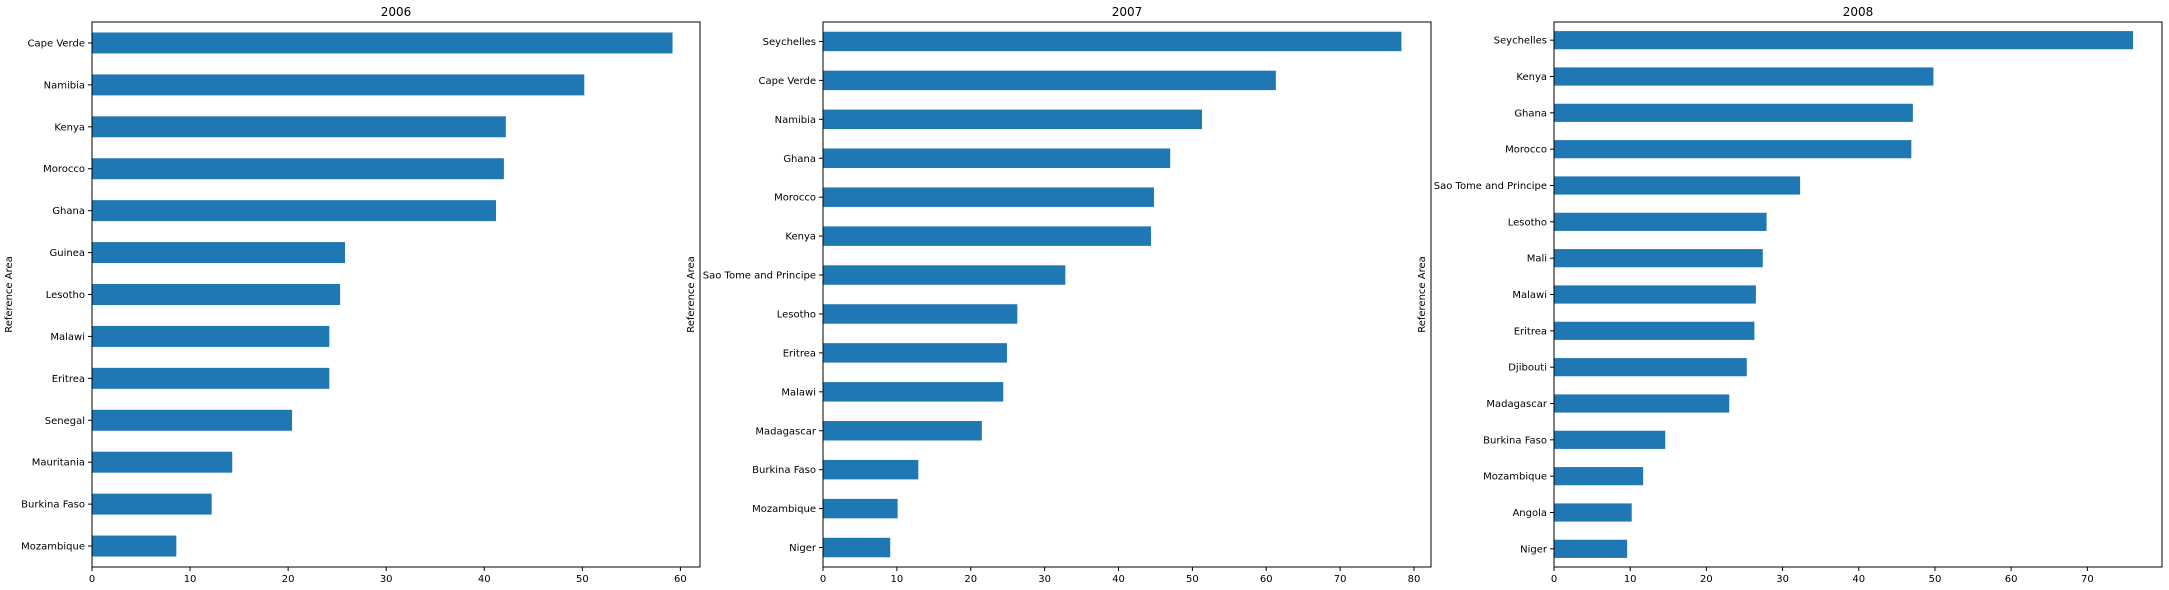 This screenshot has height=590, width=2169. What do you see at coordinates (1414, 579) in the screenshot?
I see `x-tick-label: 80` at bounding box center [1414, 579].